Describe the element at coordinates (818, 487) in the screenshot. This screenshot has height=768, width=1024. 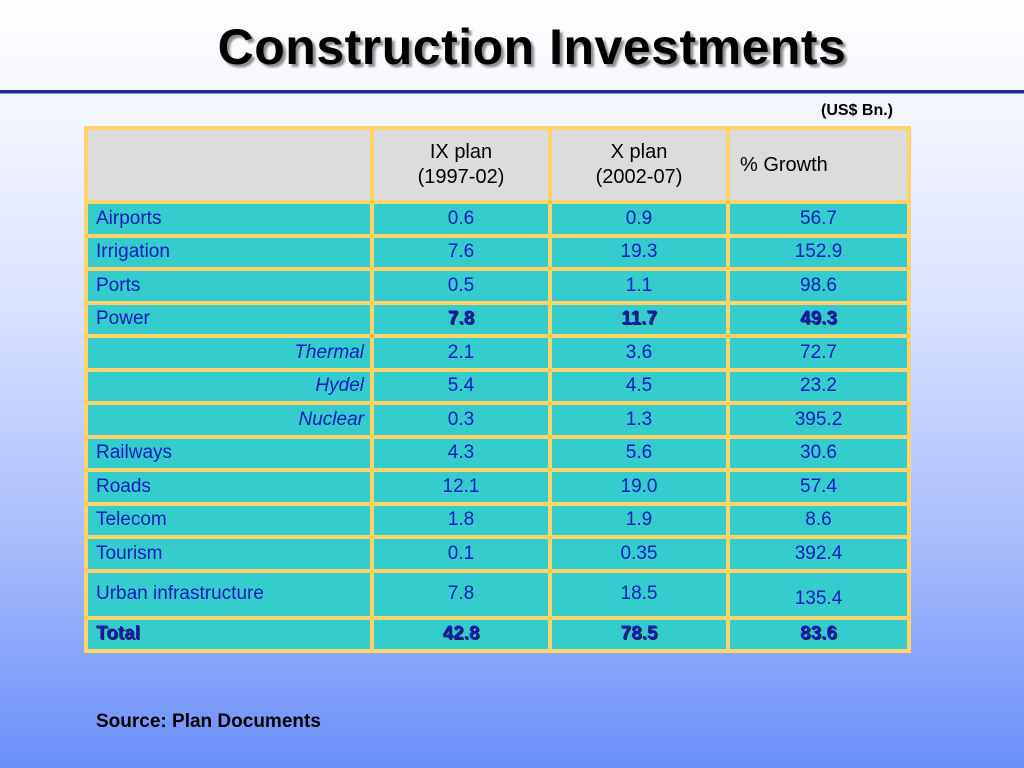
I see `growth-value: 57.4` at that location.